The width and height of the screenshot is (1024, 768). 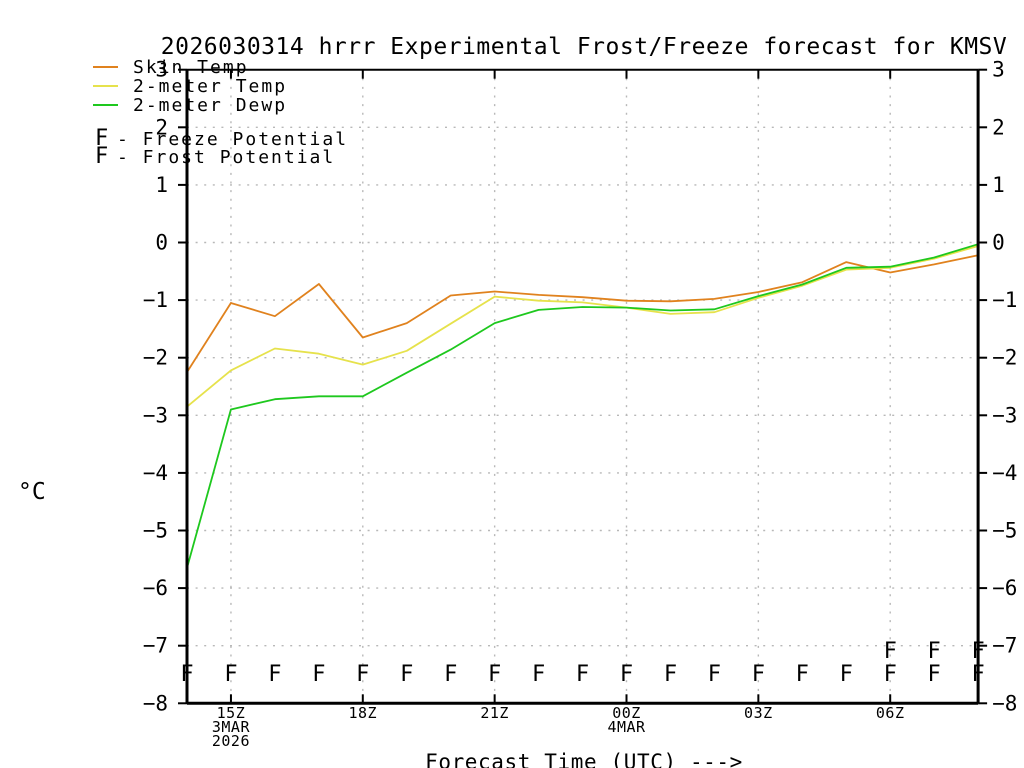 What do you see at coordinates (1004, 588) in the screenshot?
I see `y-tick-label-right: −6` at bounding box center [1004, 588].